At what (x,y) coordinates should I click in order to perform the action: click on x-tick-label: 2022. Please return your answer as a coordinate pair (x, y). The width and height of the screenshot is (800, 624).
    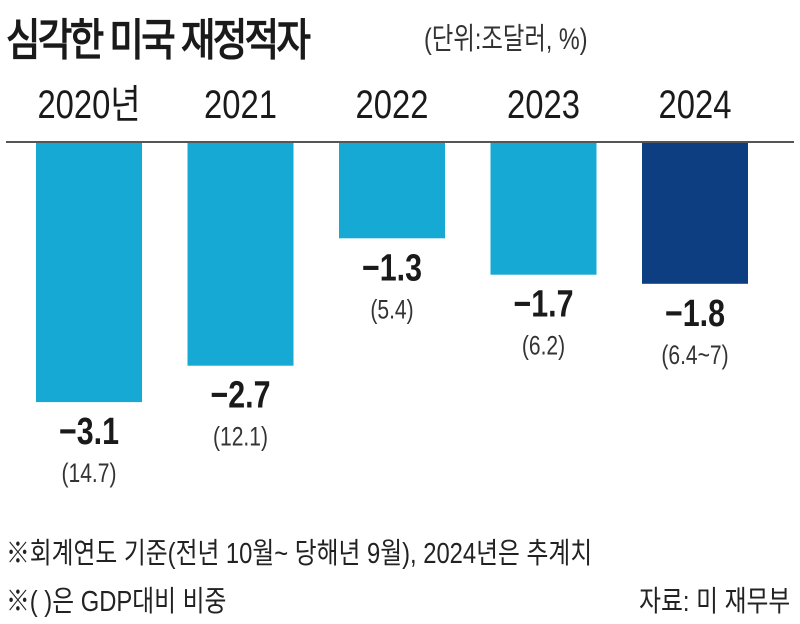
    Looking at the image, I should click on (392, 104).